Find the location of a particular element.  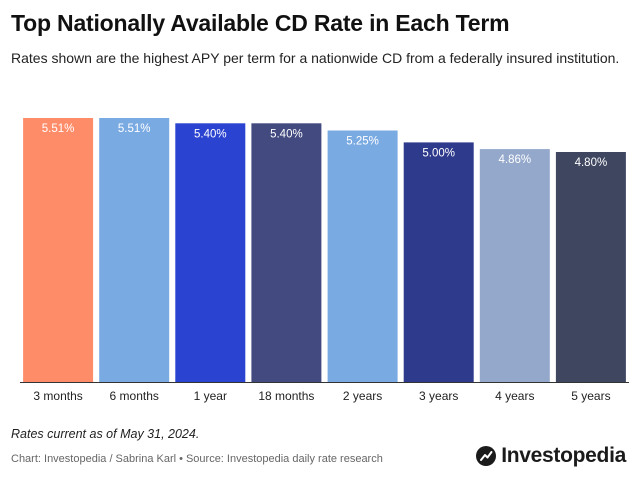

data-label-1-year: 5.40% is located at coordinates (210, 134).